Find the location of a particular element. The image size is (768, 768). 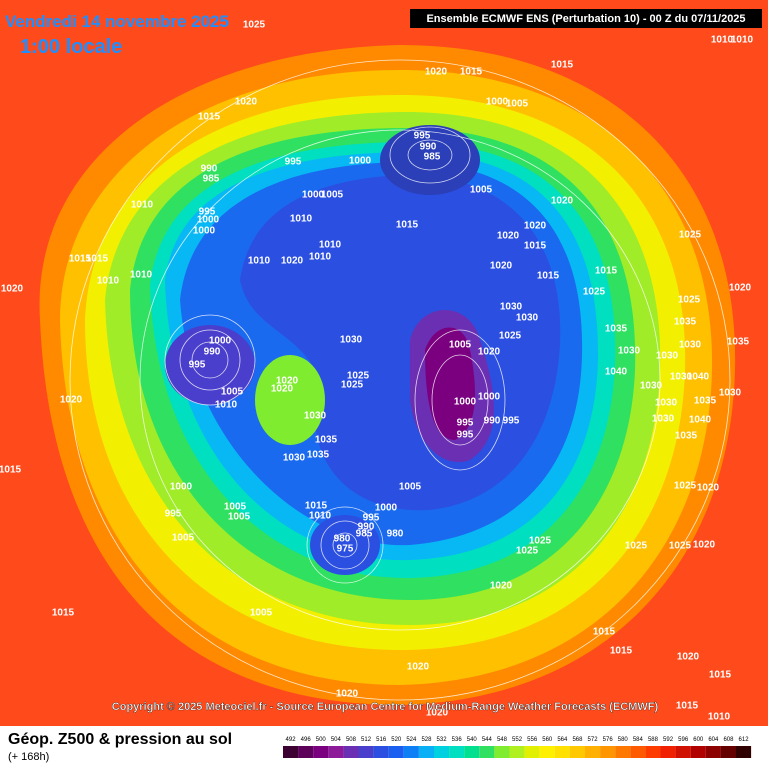

footer-title: Géop. Z500 & pression au sol is located at coordinates (120, 739).